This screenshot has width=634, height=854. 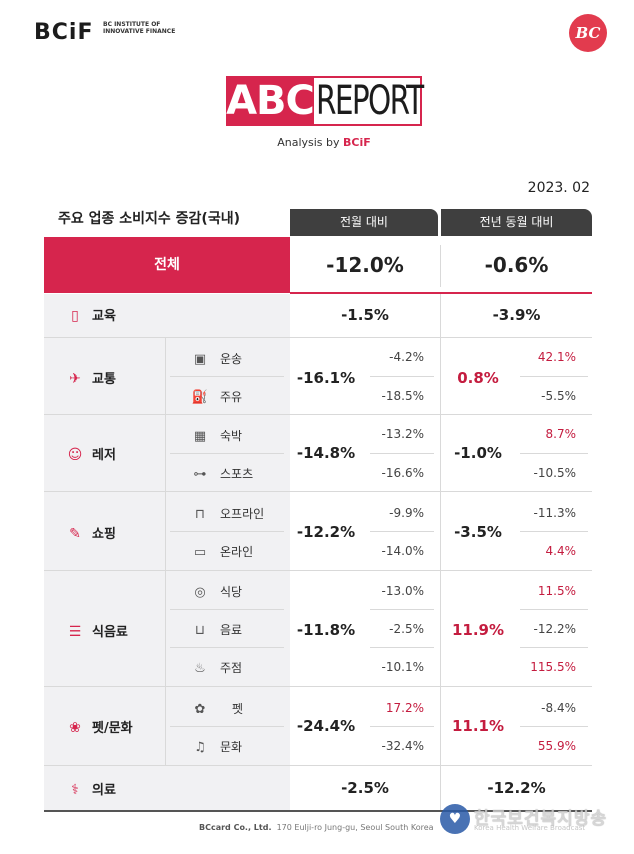 I want to click on analysis-by: Analysis by BCiF, so click(x=324, y=142).